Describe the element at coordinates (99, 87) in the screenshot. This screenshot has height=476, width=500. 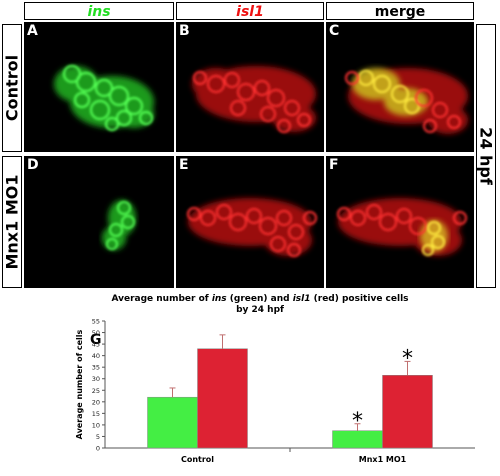
I see `panel-a: A` at that location.